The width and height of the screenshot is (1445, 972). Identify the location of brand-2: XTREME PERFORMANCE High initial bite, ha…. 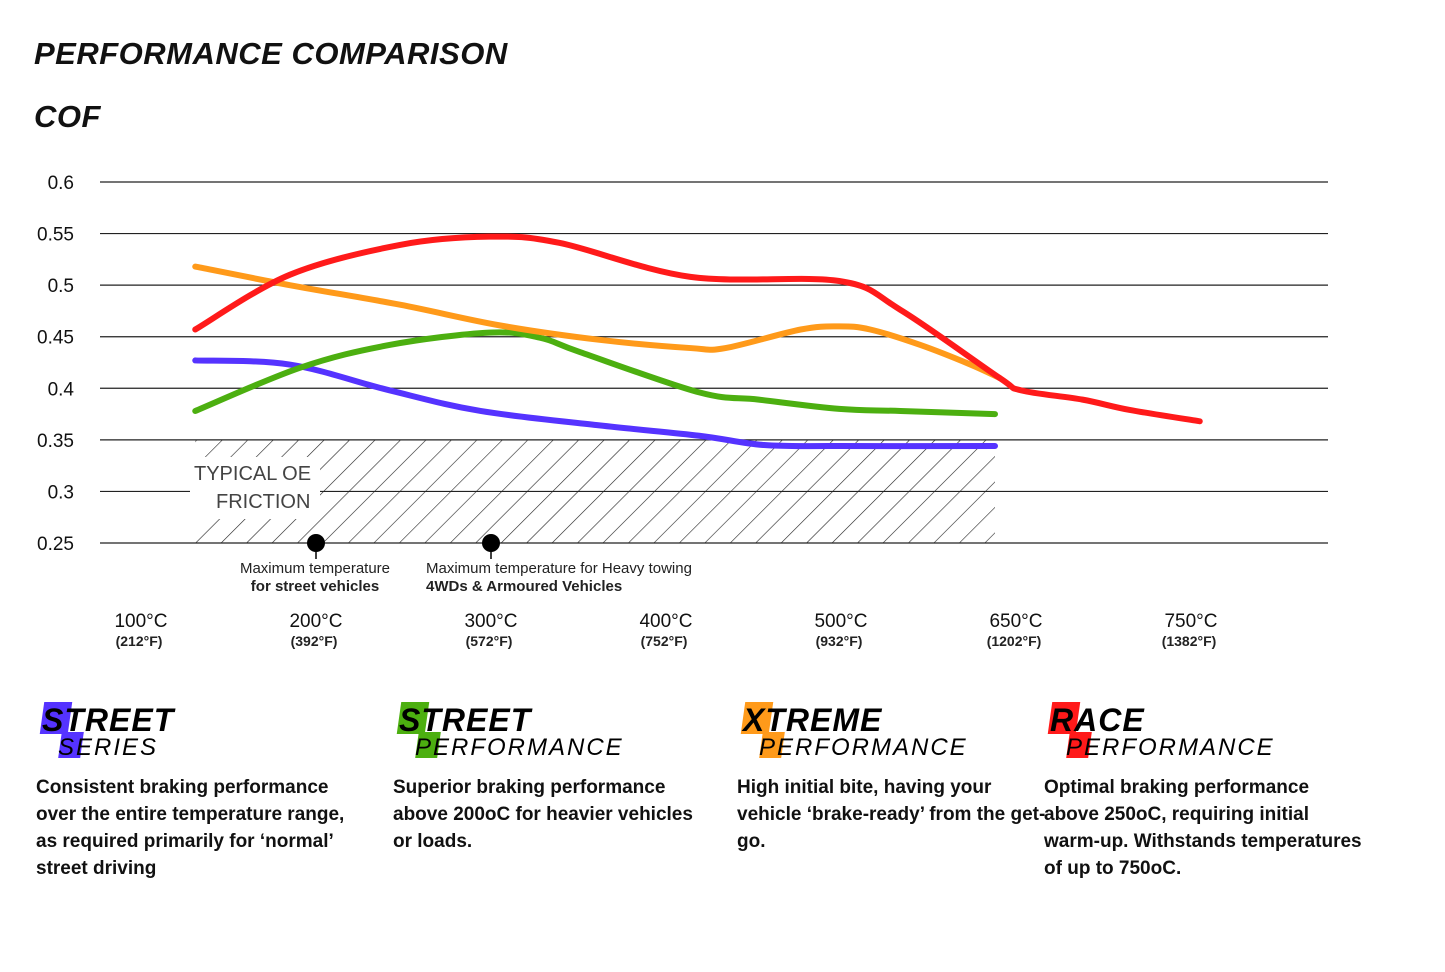
(897, 777).